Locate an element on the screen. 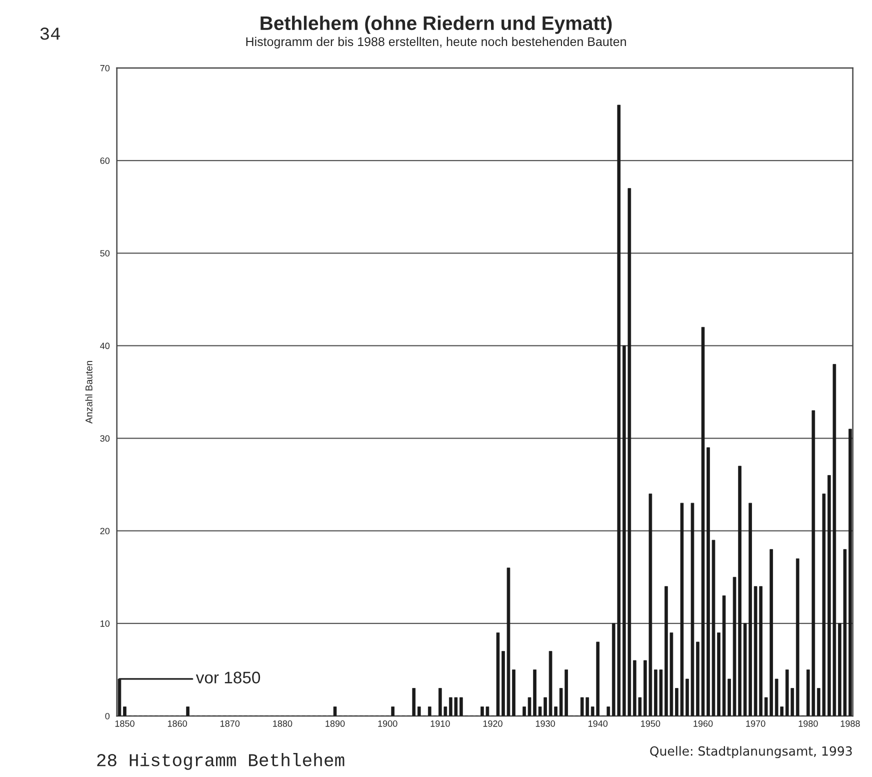 Image resolution: width=872 pixels, height=777 pixels. x-tick-label: 1890 is located at coordinates (335, 723).